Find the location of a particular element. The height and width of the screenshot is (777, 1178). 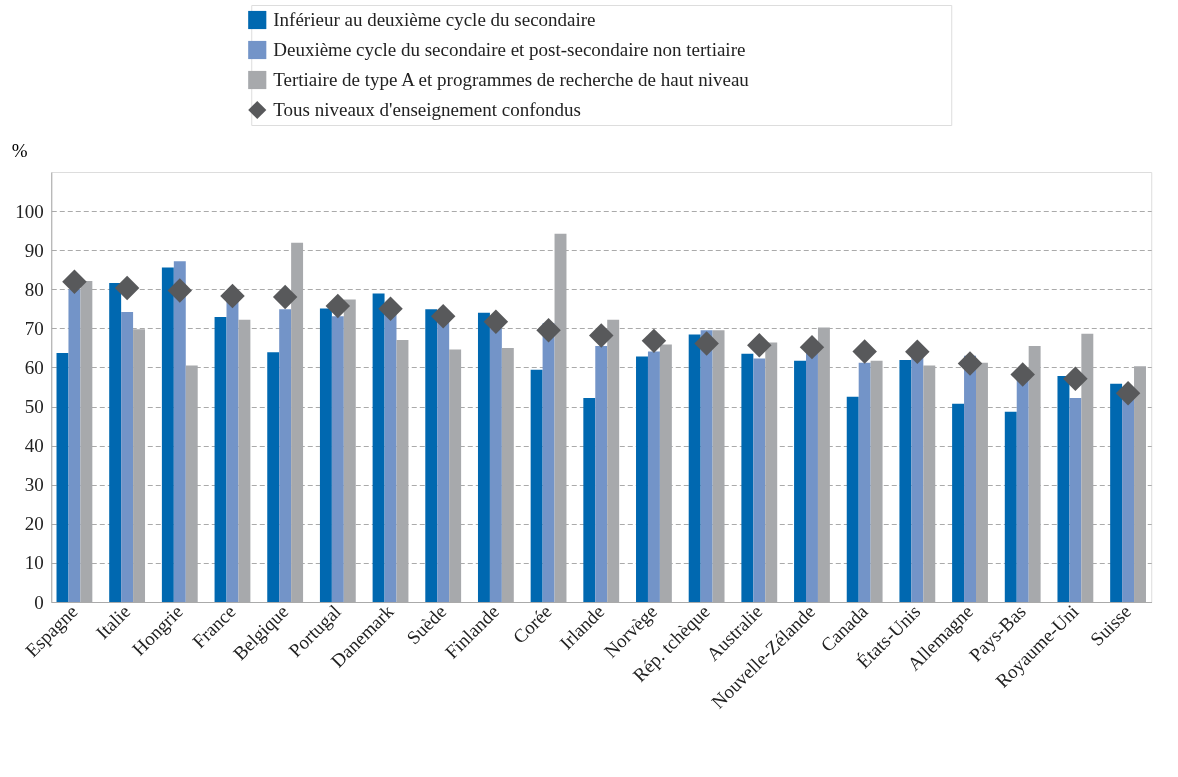

y-tick-label: 70 is located at coordinates (34, 328).